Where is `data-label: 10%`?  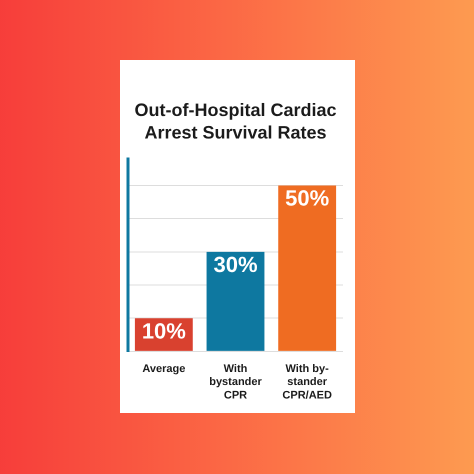
data-label: 10% is located at coordinates (164, 331).